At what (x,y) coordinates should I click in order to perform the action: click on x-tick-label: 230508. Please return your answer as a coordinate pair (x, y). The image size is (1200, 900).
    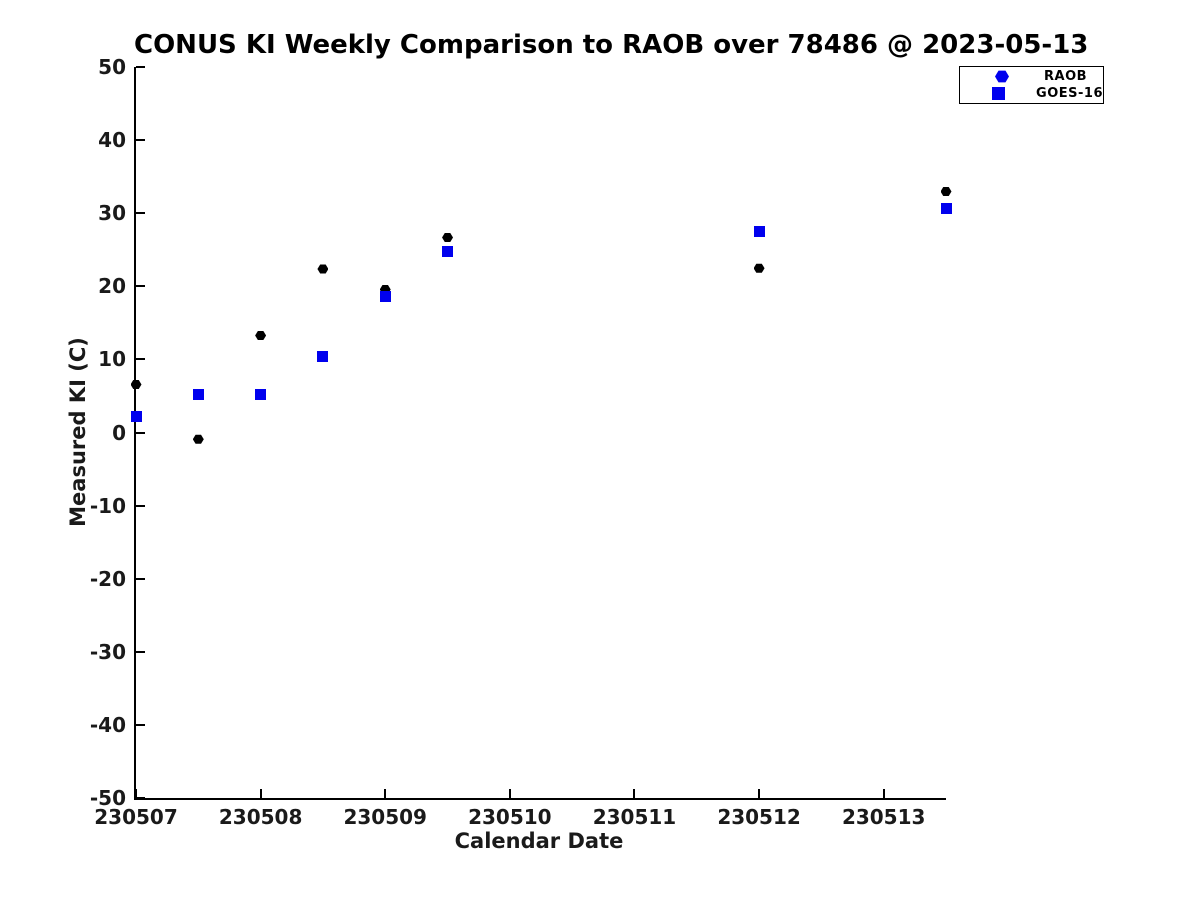
    Looking at the image, I should click on (260, 817).